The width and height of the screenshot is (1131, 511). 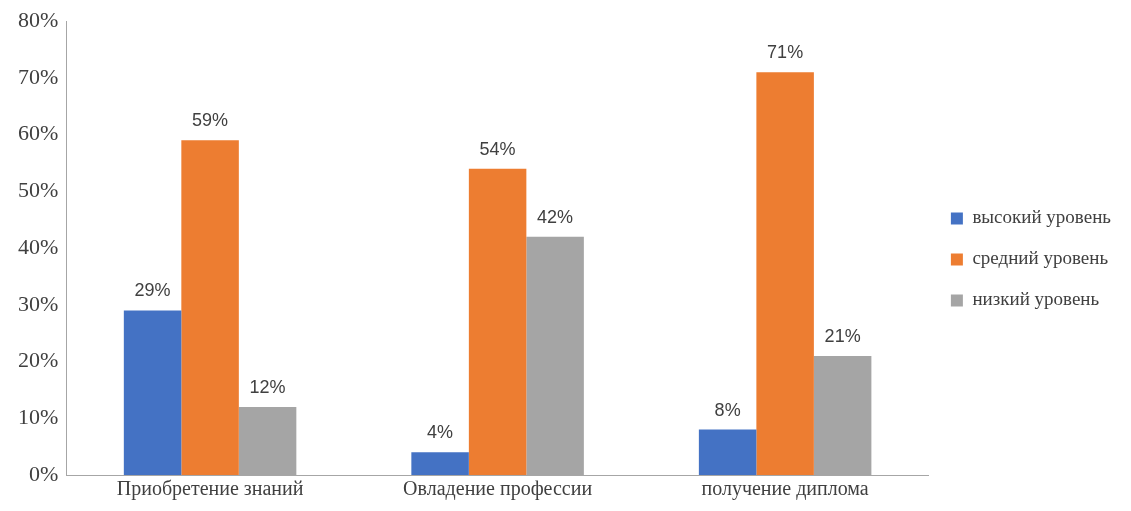 I want to click on data-label: 54%, so click(x=497, y=148).